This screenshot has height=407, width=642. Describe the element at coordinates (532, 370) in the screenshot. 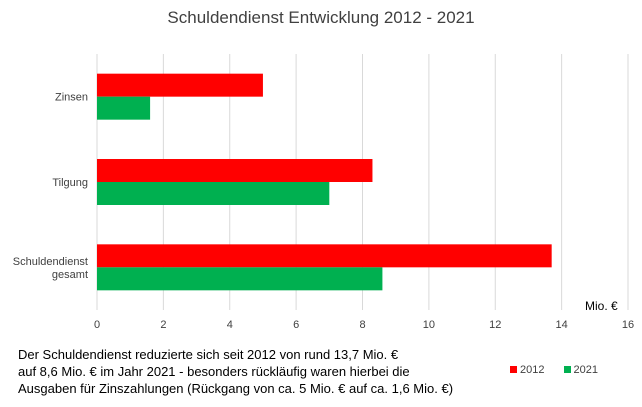

I see `legend-label: 2012` at that location.